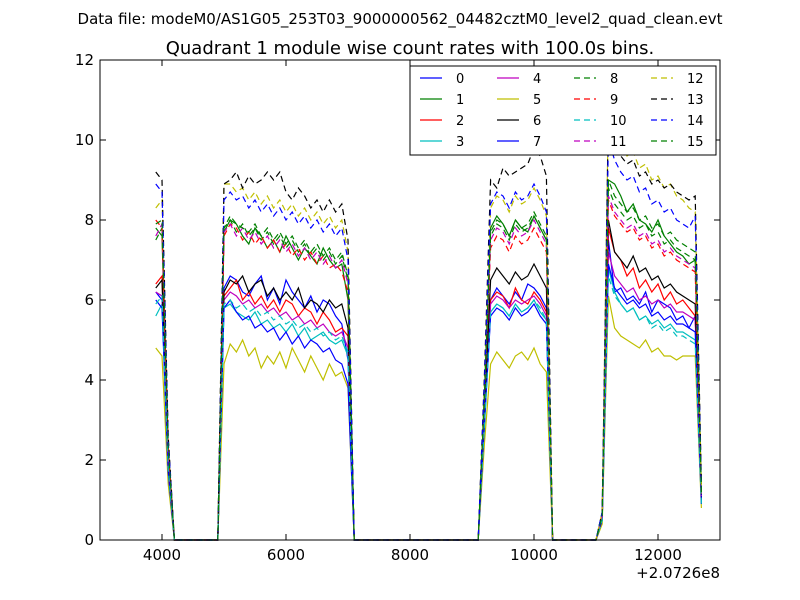 This screenshot has width=800, height=600. I want to click on legend-label-15: 15, so click(695, 142).